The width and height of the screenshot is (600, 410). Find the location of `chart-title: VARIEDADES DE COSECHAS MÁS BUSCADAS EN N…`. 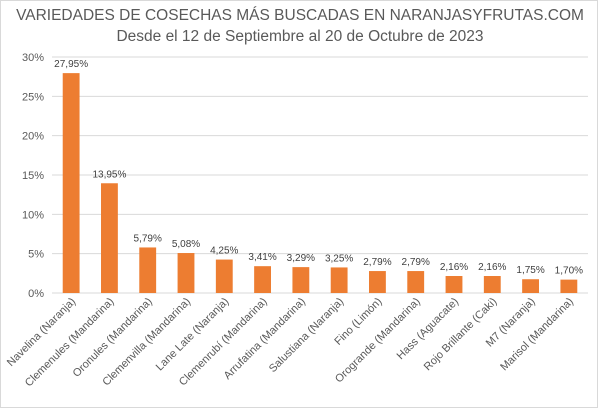

chart-title: VARIEDADES DE COSECHAS MÁS BUSCADAS EN N… is located at coordinates (300, 15).